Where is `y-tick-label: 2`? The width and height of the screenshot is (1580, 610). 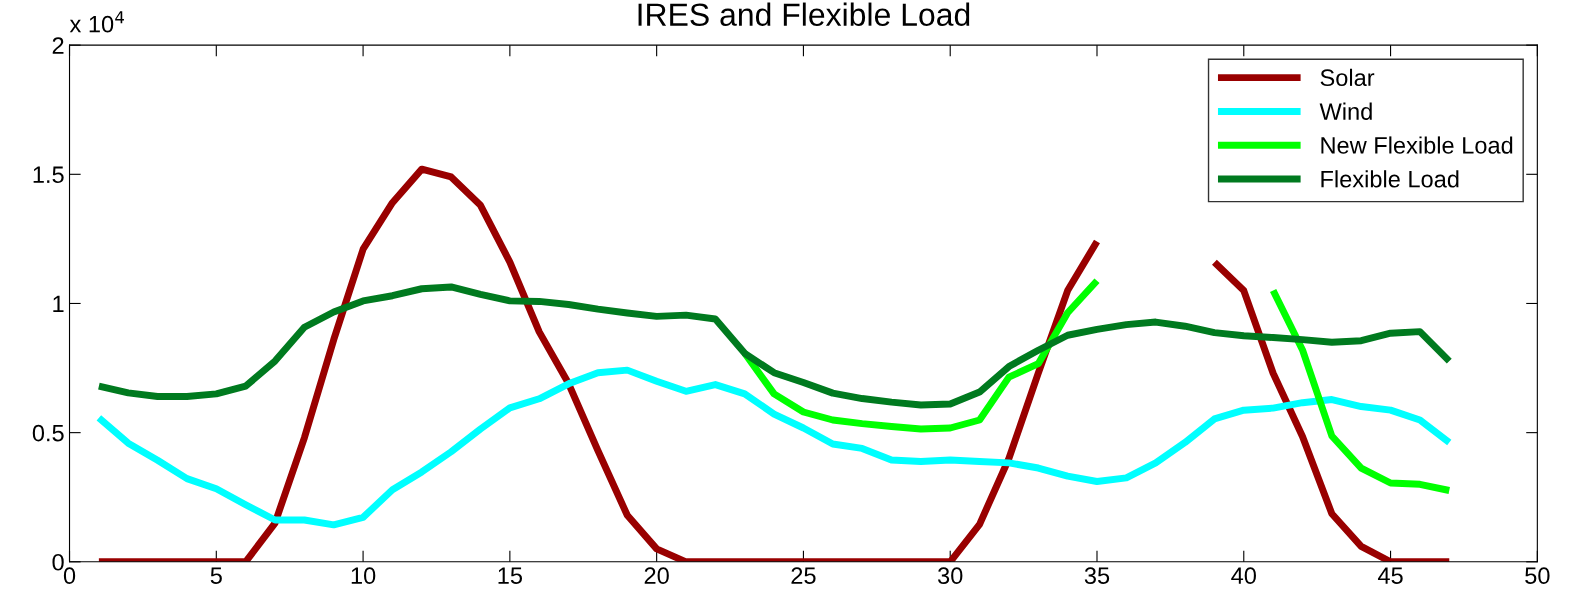 y-tick-label: 2 is located at coordinates (58, 45).